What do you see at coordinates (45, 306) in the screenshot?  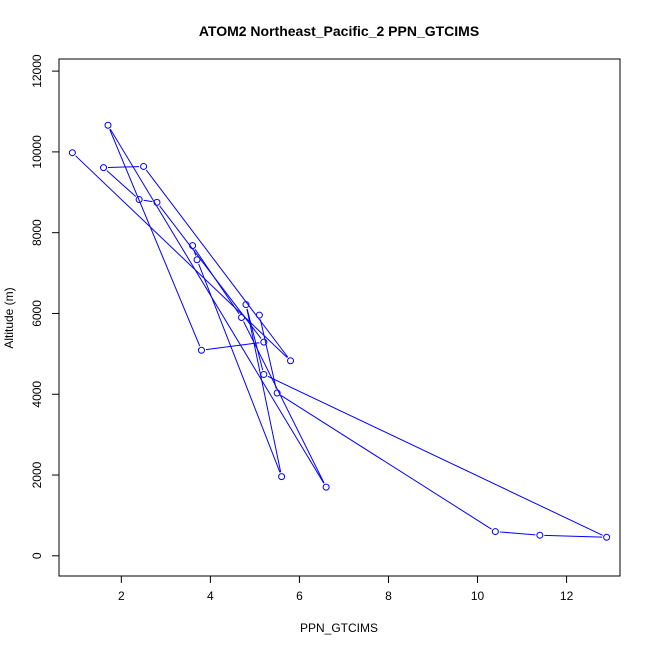 I see `y-axis: 0 2000 4000 6000 8000 10000 12000` at bounding box center [45, 306].